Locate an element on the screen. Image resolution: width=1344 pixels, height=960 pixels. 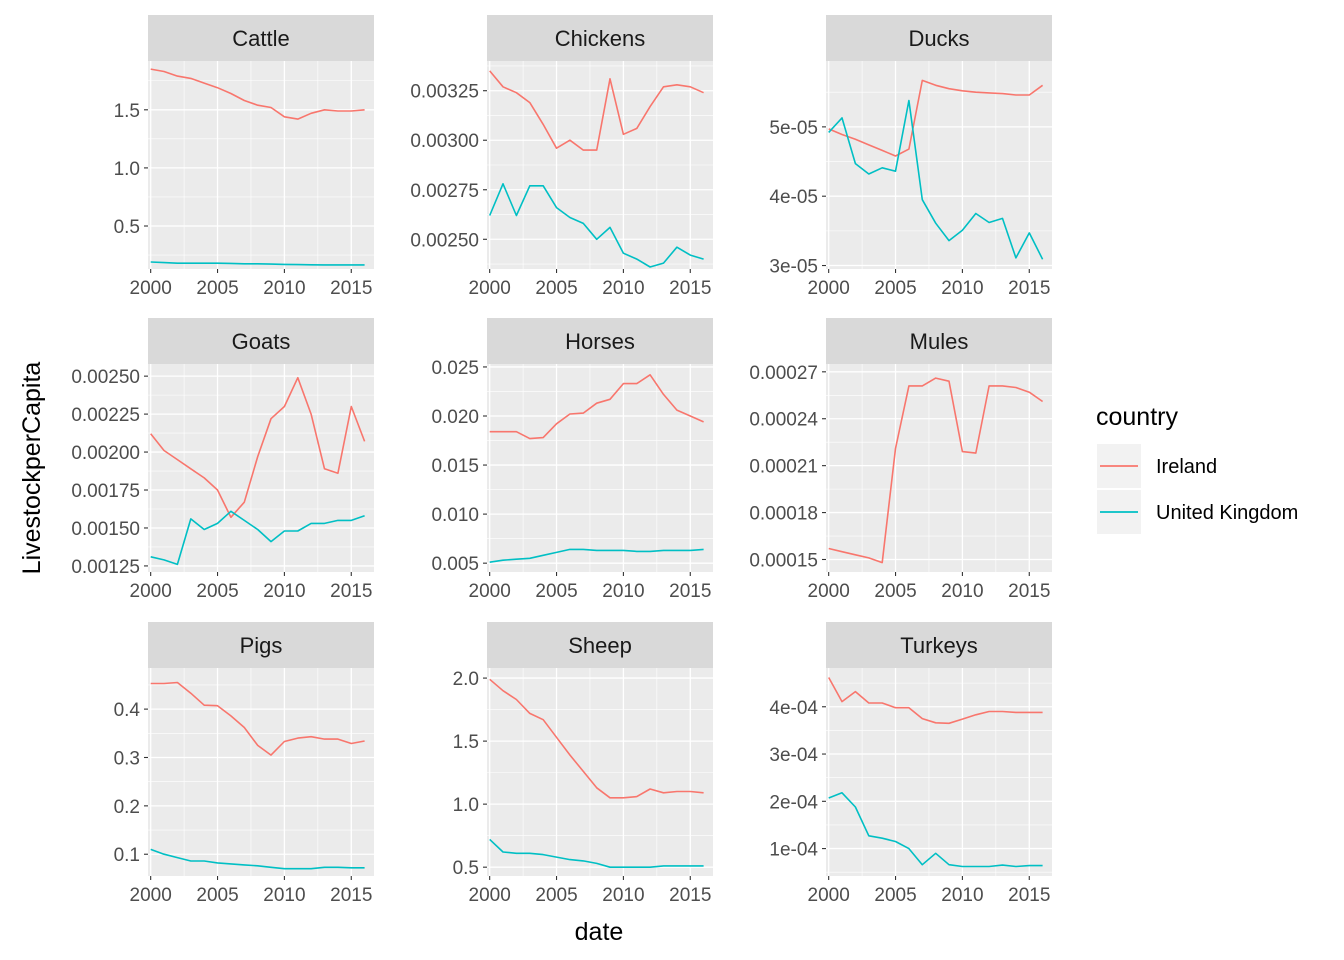
y-tick-label: 4e-04 is located at coordinates (793, 708).